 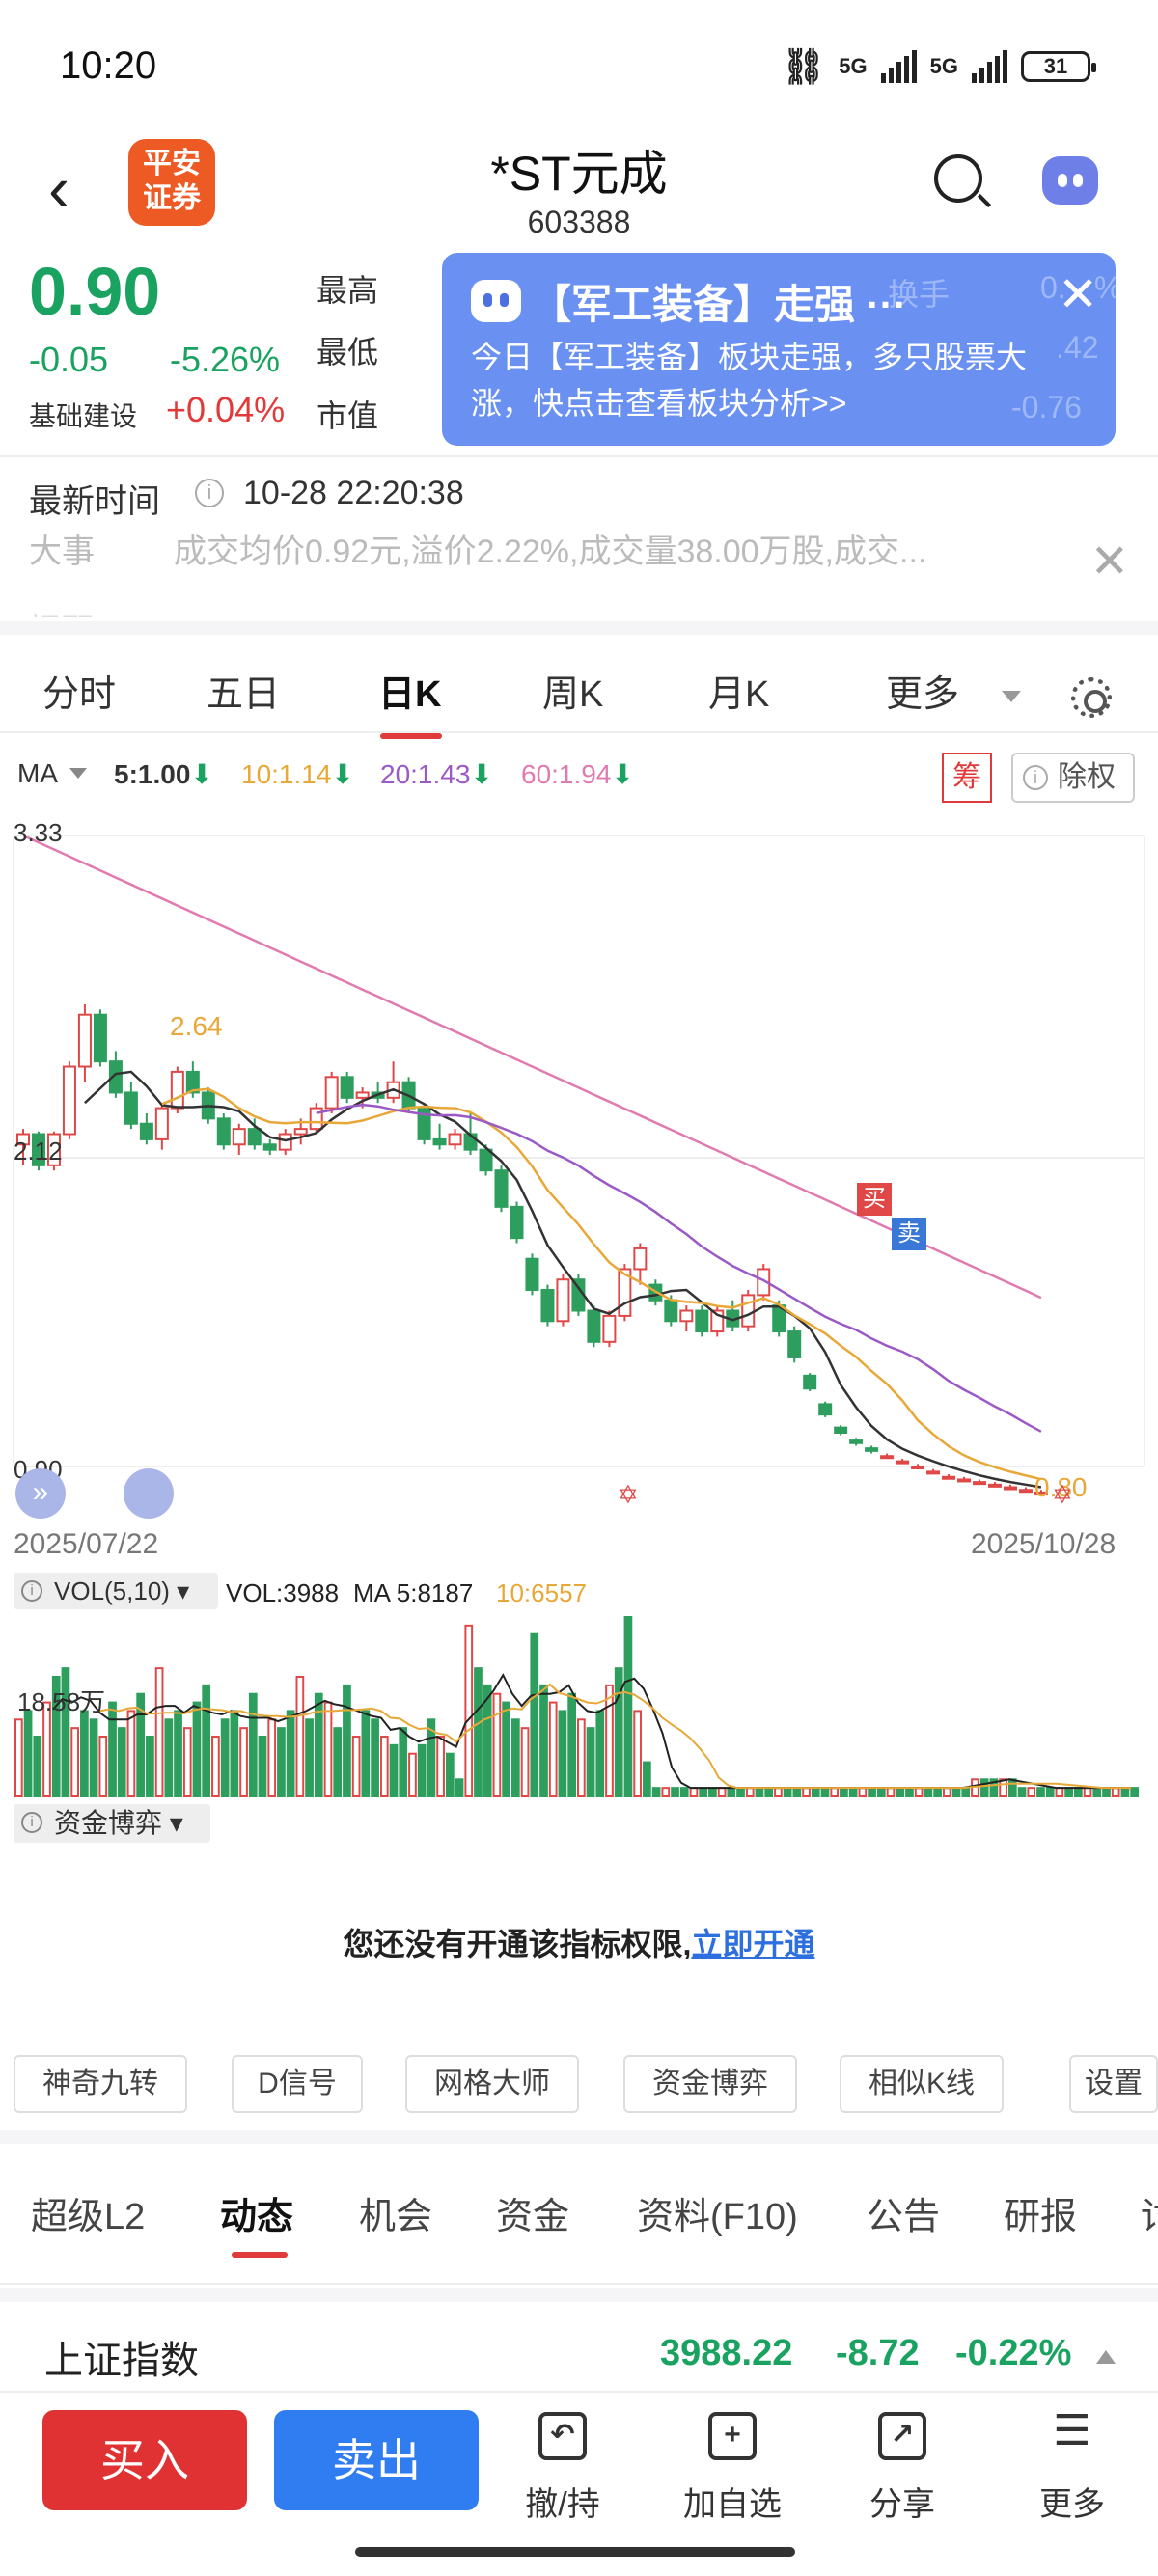 I want to click on chevron-down-icon, so click(x=1011, y=696).